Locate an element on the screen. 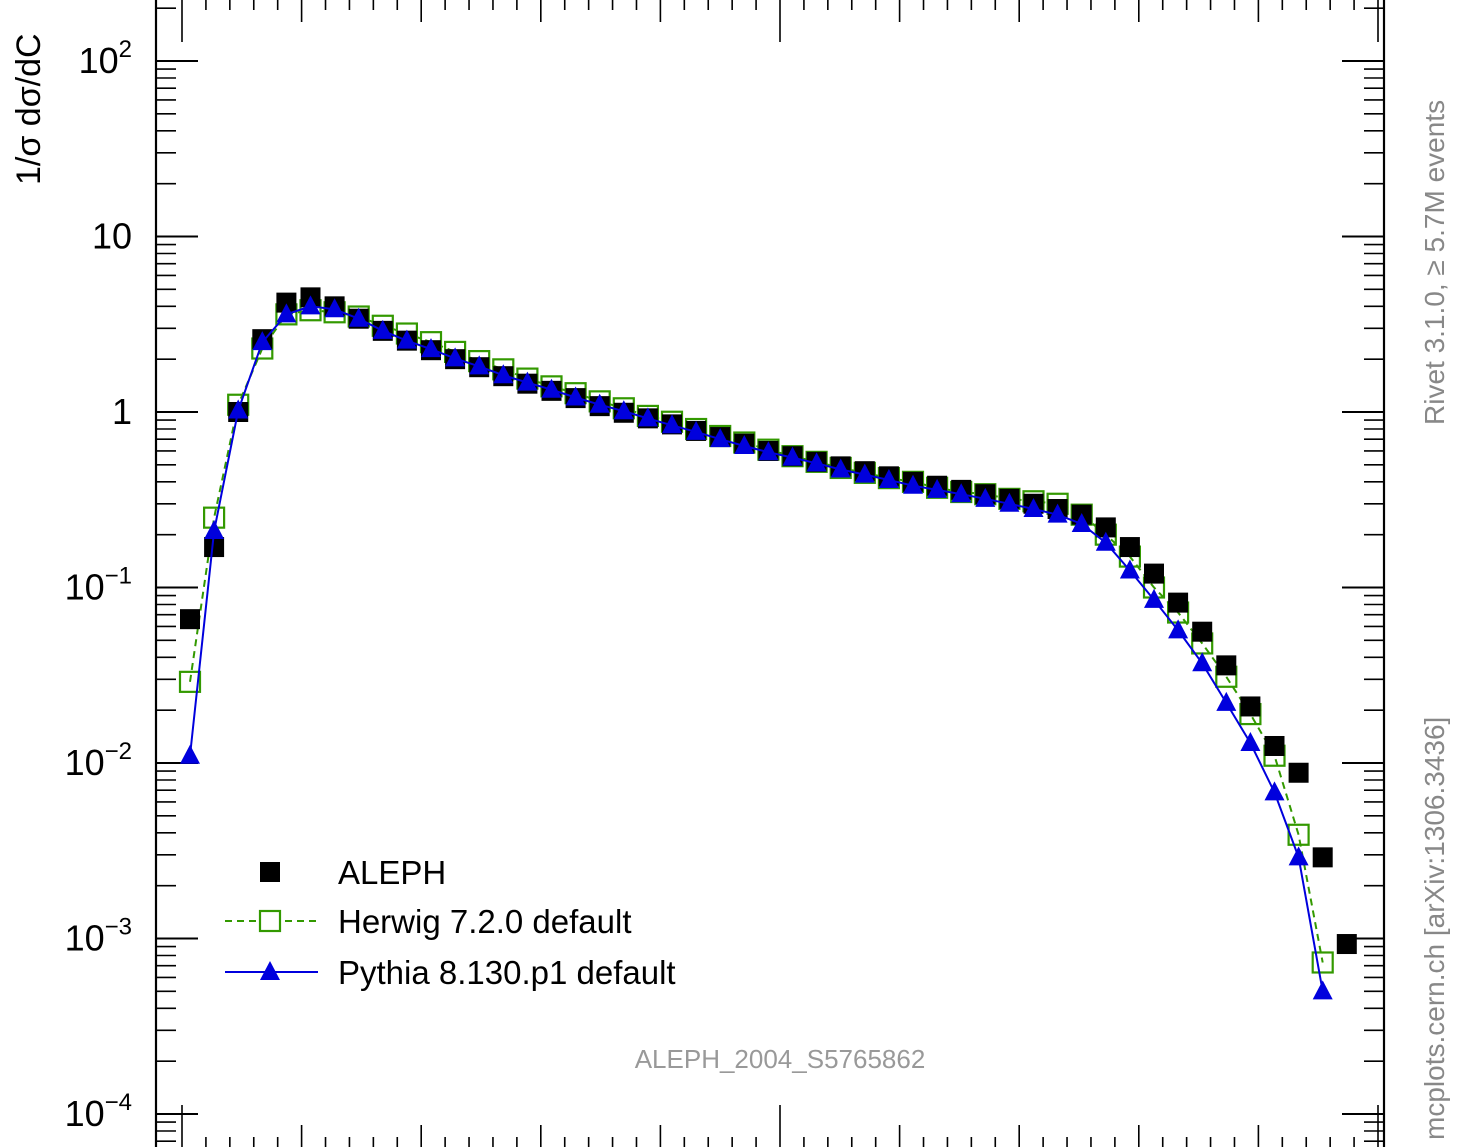  legend-marker-pythia is located at coordinates (270, 970).